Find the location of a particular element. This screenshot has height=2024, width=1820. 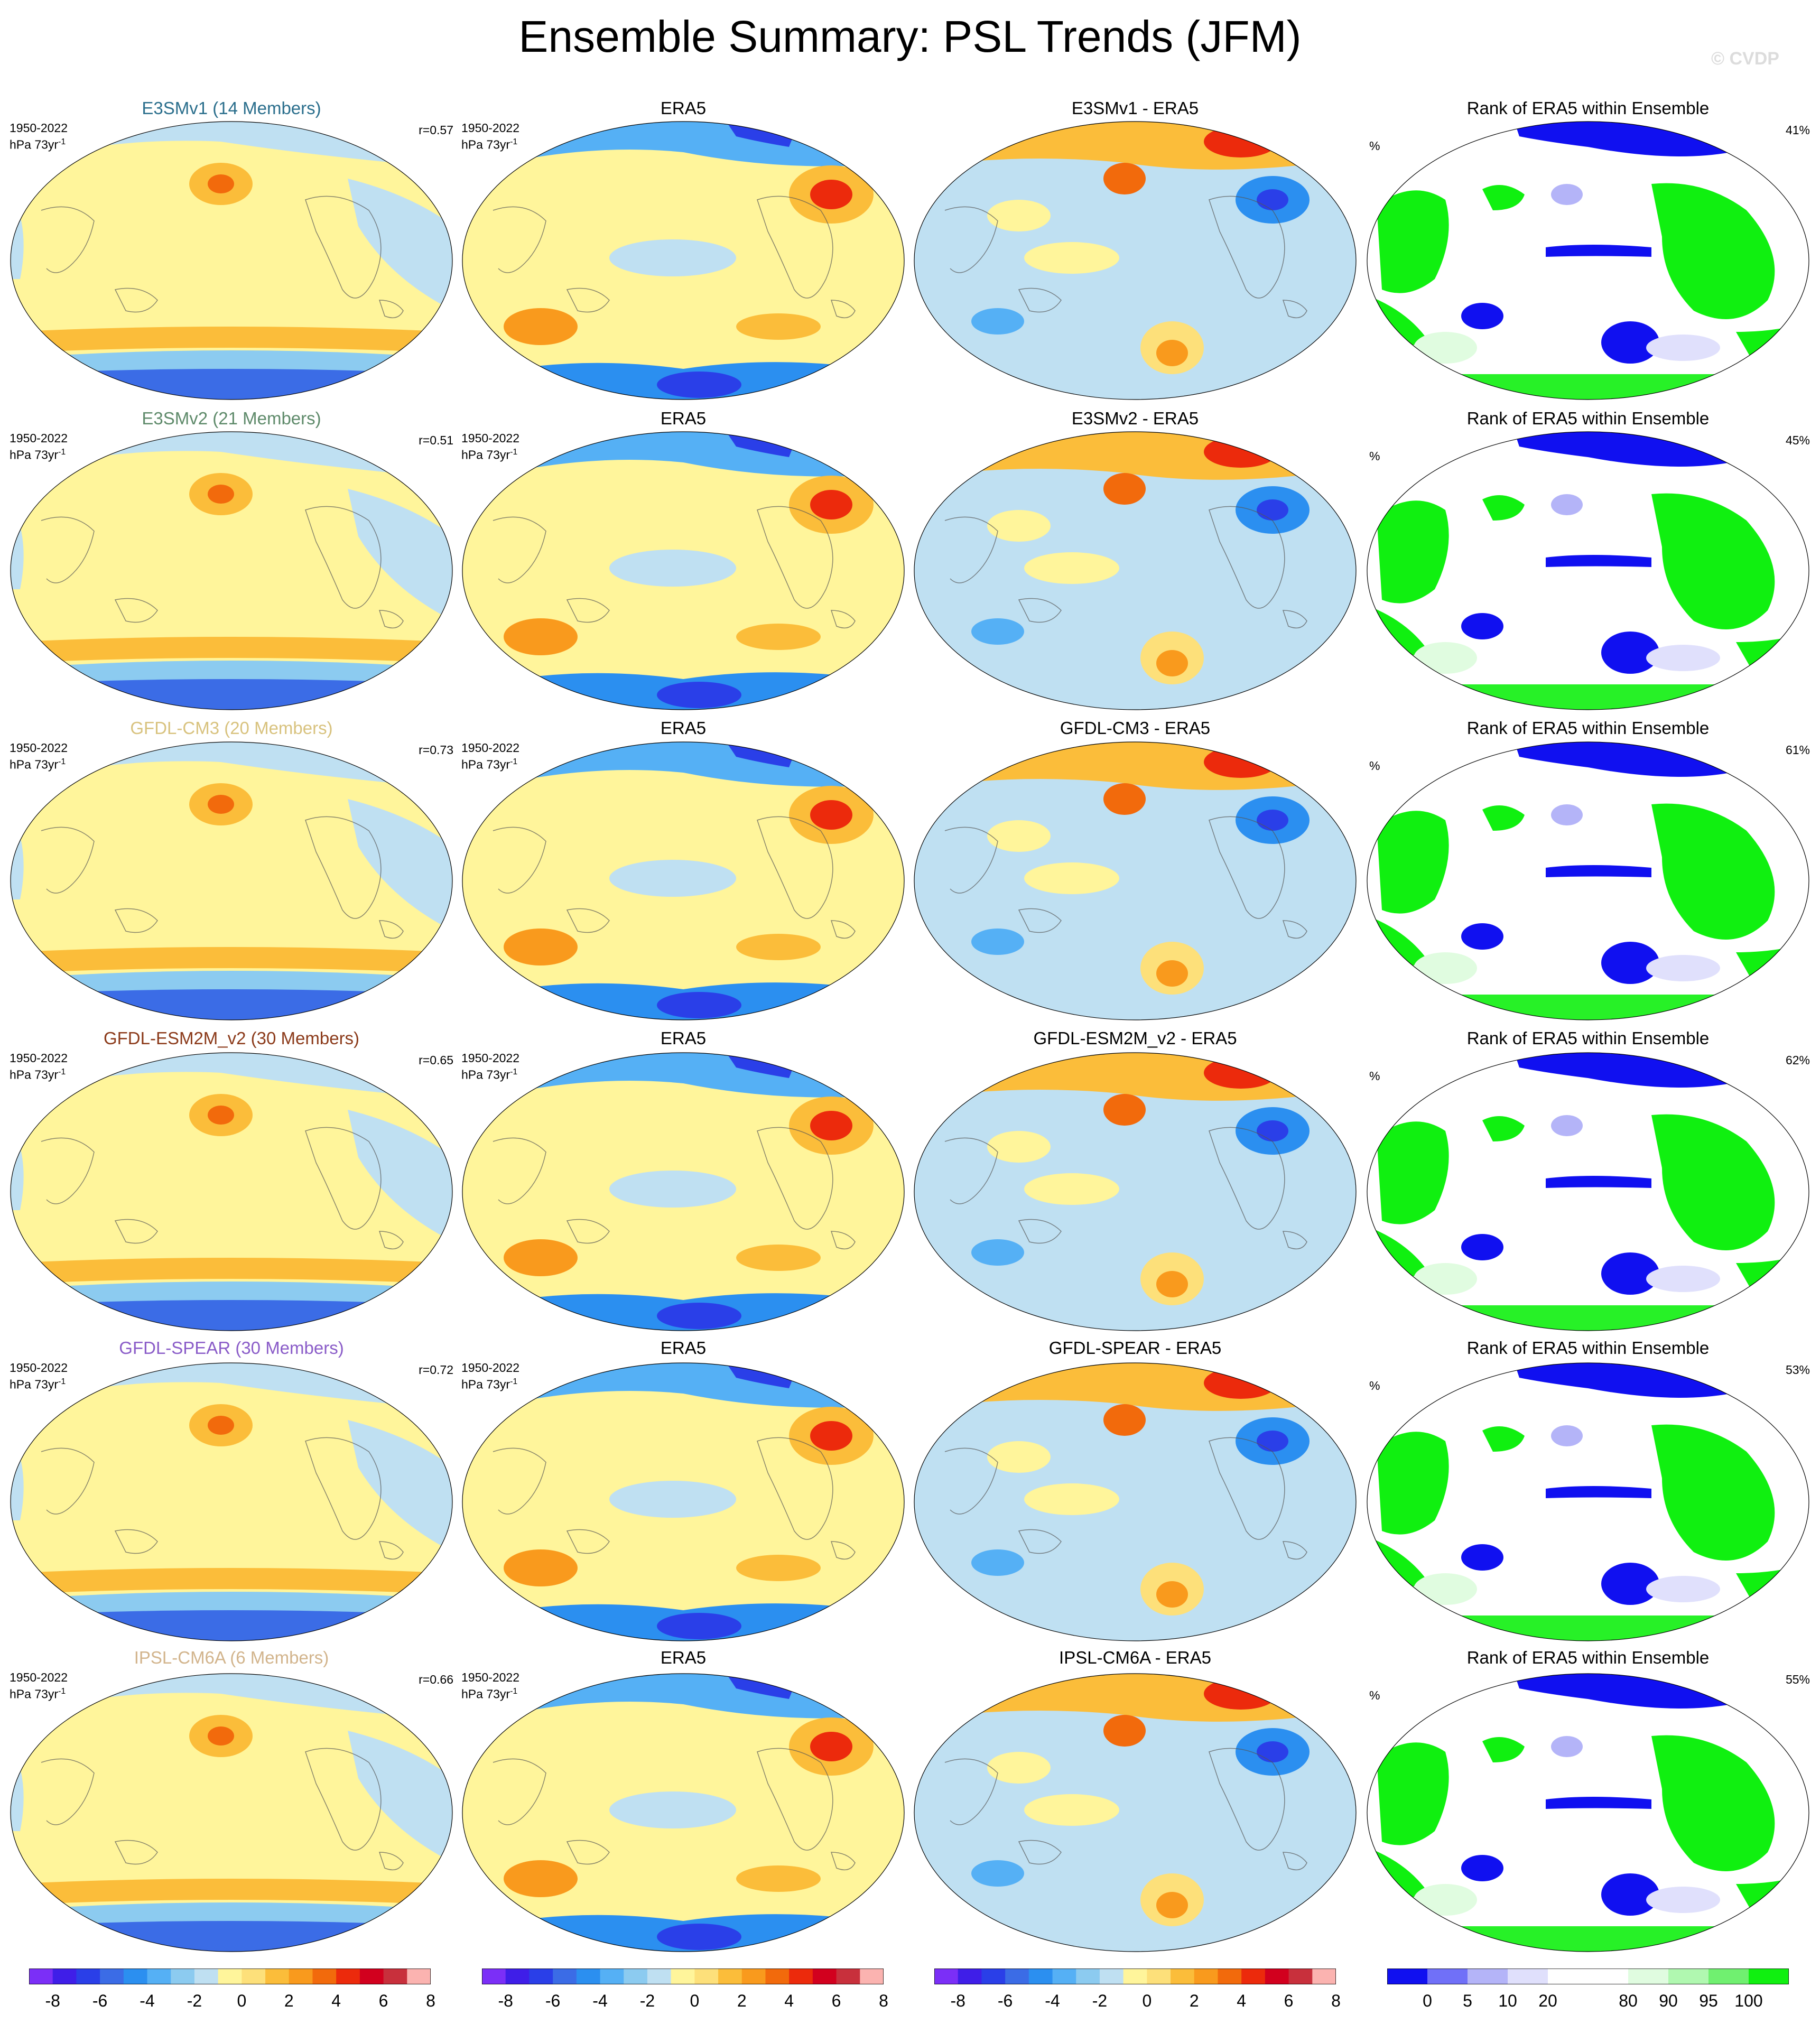

panel-title-obs-row-3: ERA5 is located at coordinates (683, 728).